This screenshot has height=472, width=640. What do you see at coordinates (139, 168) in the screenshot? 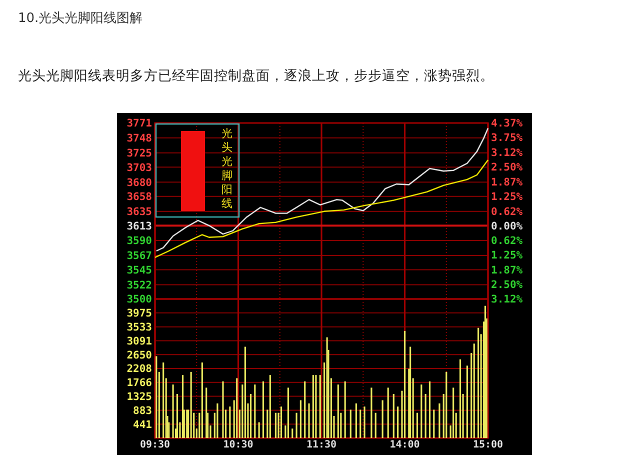
I see `y-tick-label: 3703` at bounding box center [139, 168].